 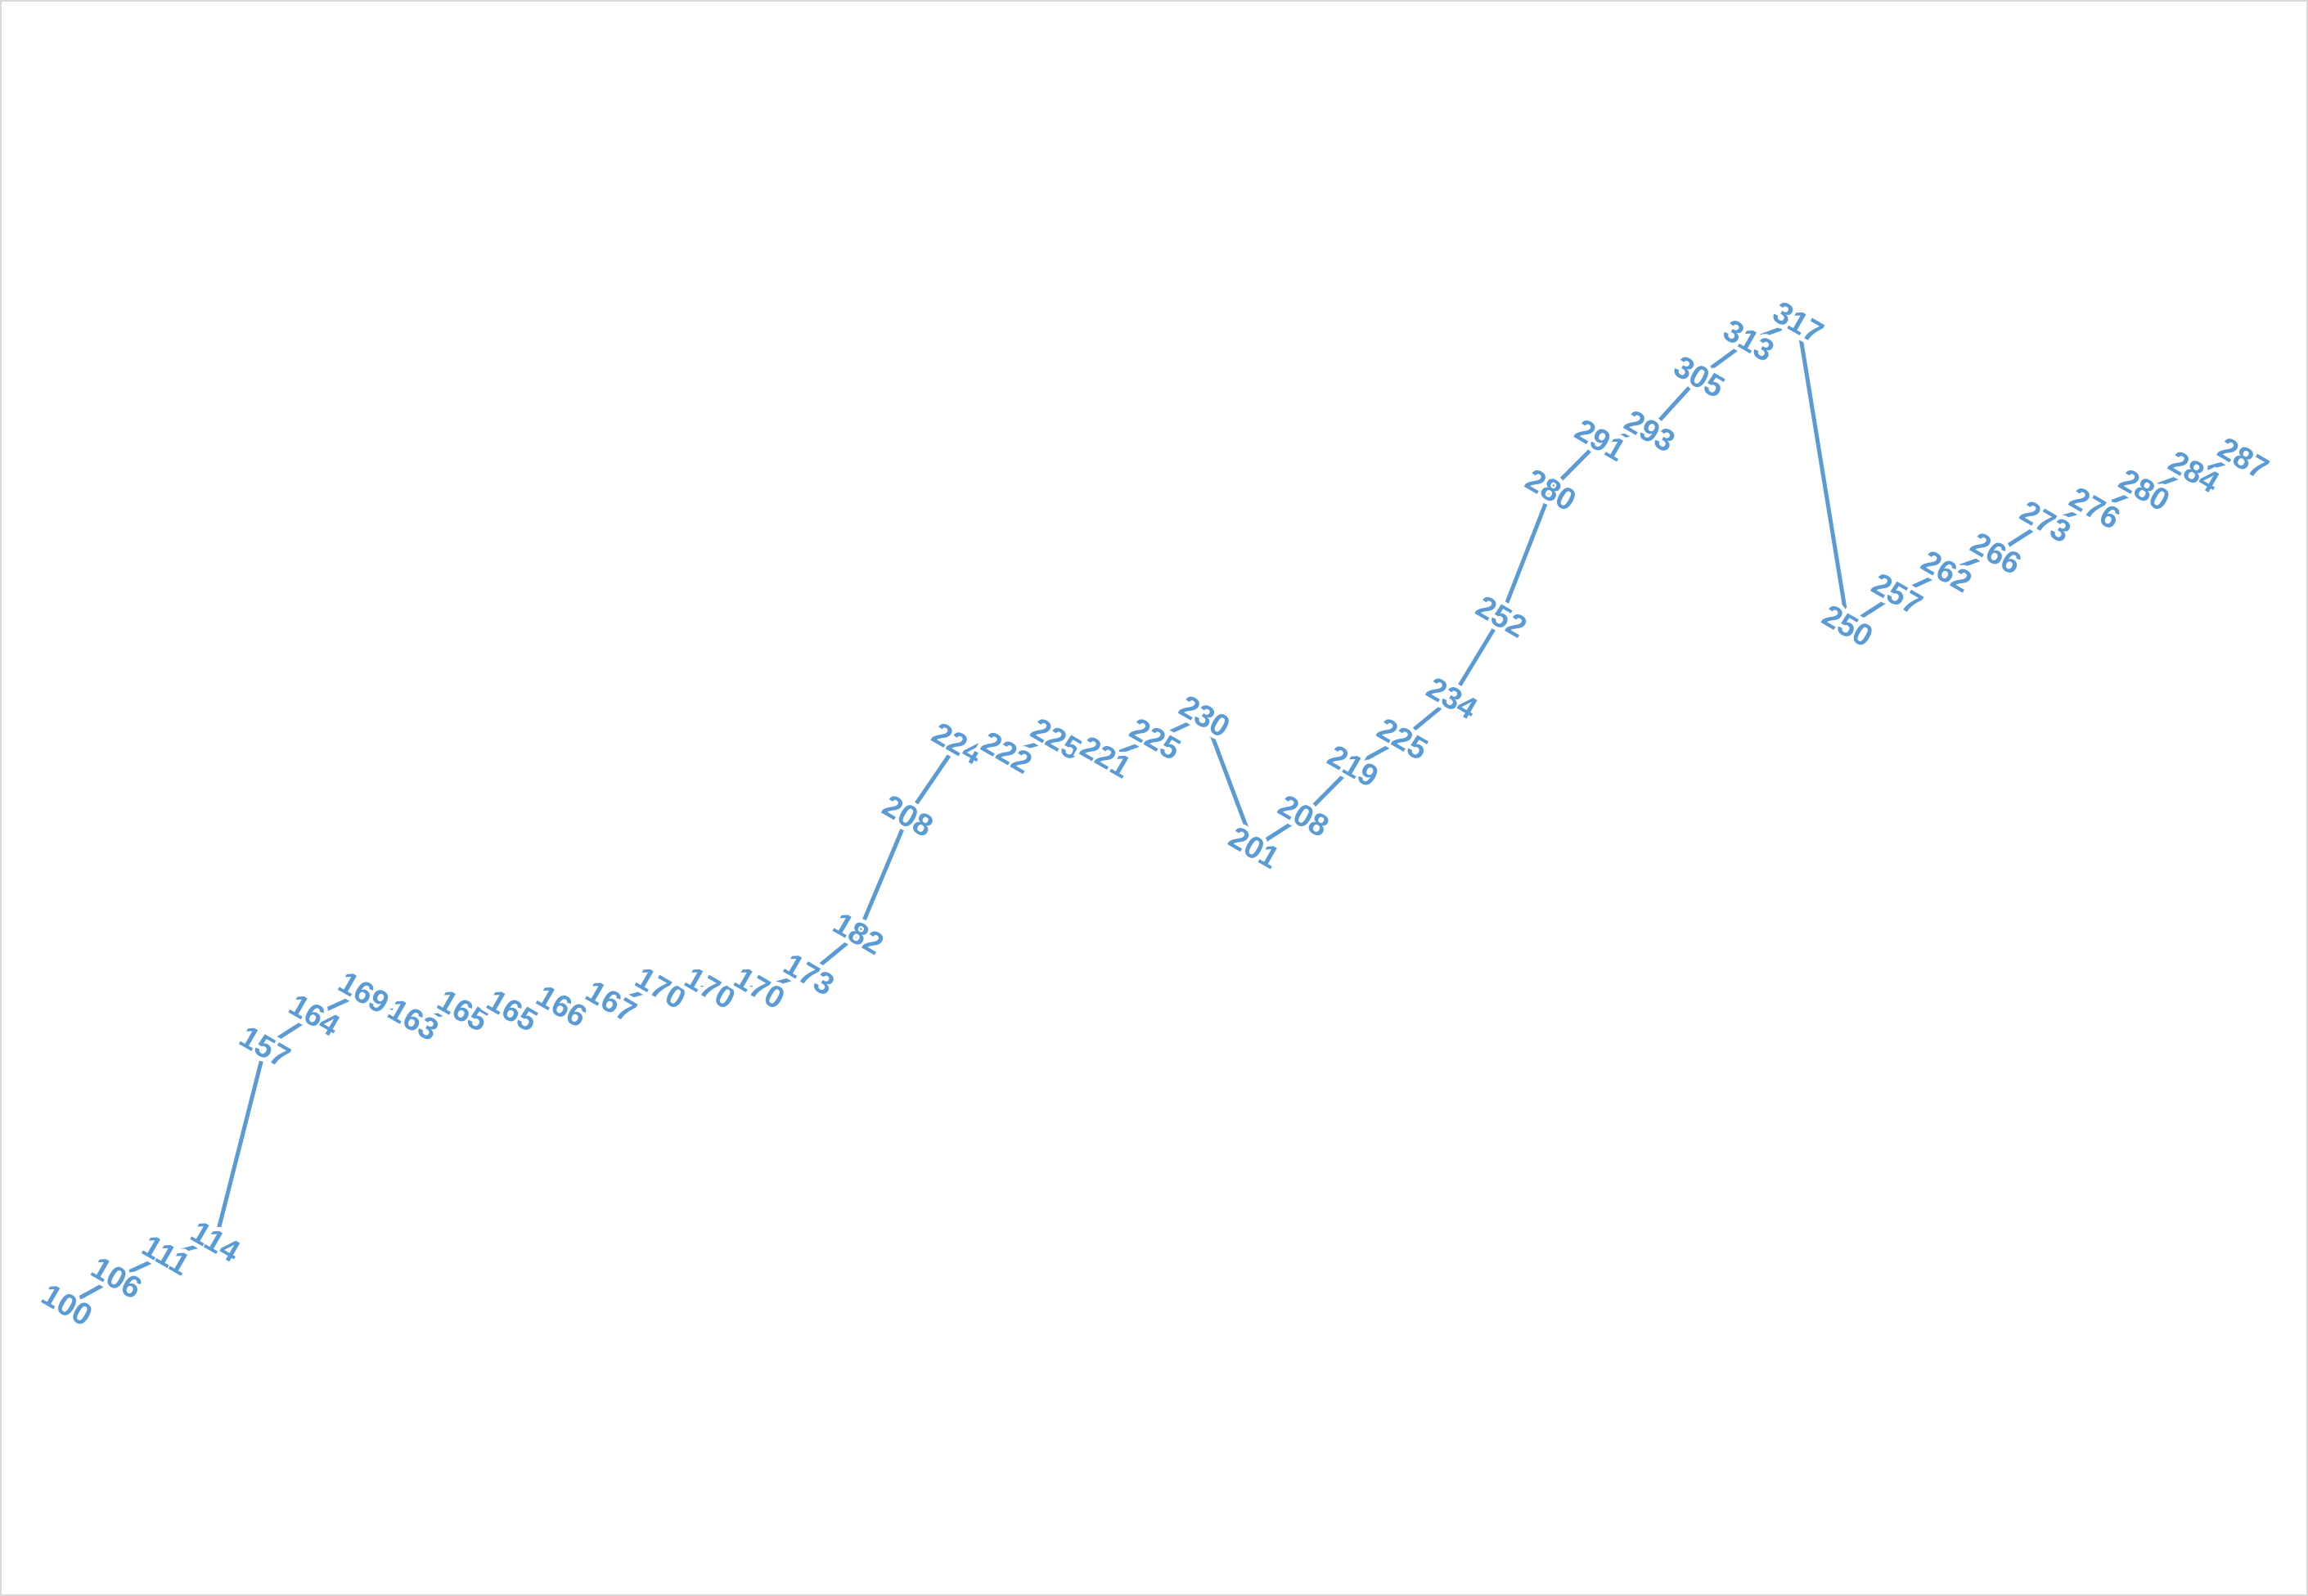 I want to click on data-label: 224, so click(x=957, y=744).